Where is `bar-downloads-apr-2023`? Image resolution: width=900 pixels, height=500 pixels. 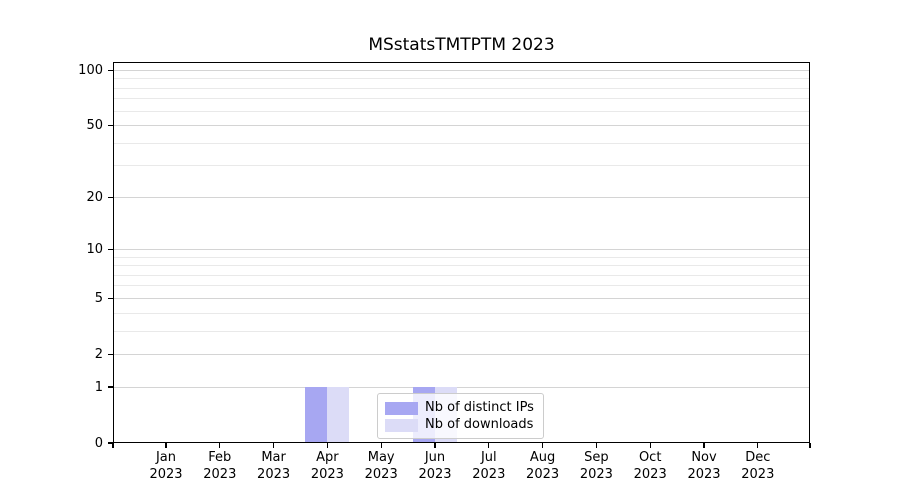 bar-downloads-apr-2023 is located at coordinates (338, 415).